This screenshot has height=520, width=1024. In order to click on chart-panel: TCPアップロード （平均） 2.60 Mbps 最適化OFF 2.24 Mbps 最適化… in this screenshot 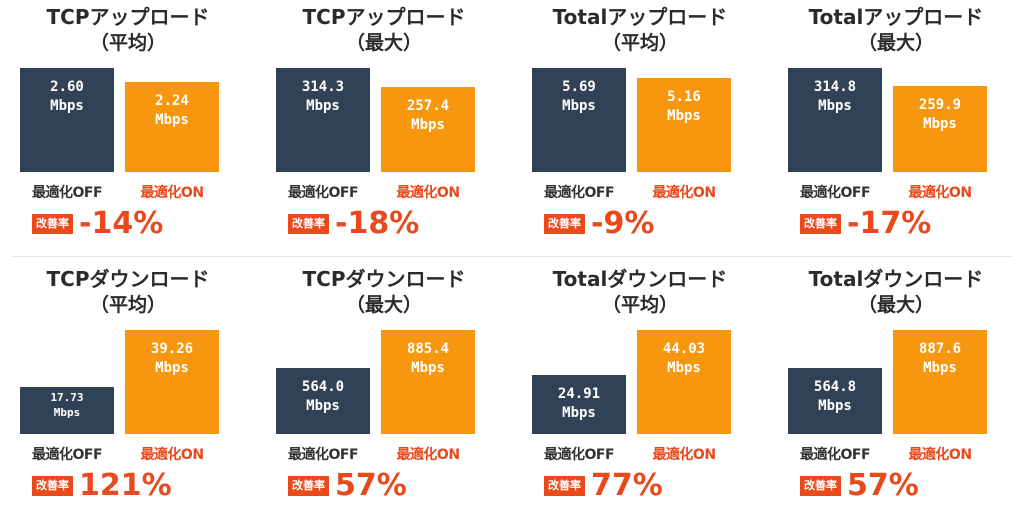, I will do `click(128, 127)`.